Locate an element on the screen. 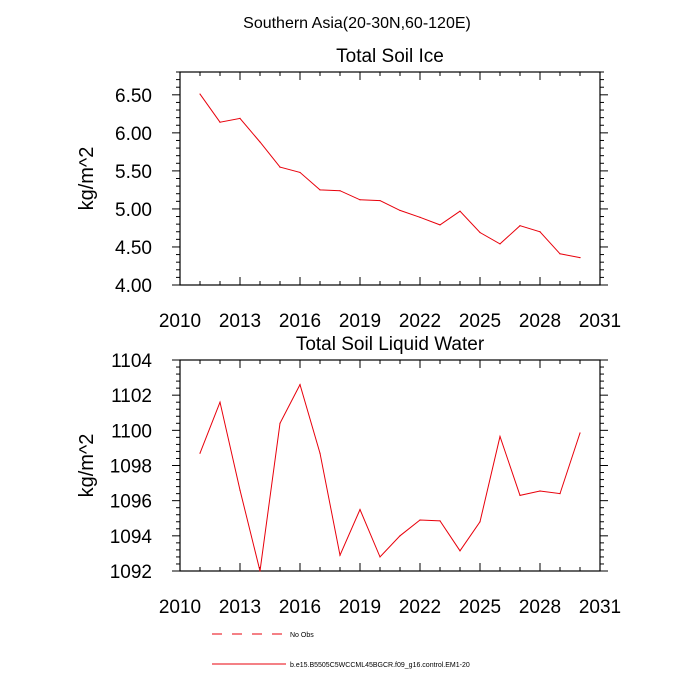 Image resolution: width=700 pixels, height=700 pixels. chart-title: Total Soil Ice is located at coordinates (390, 56).